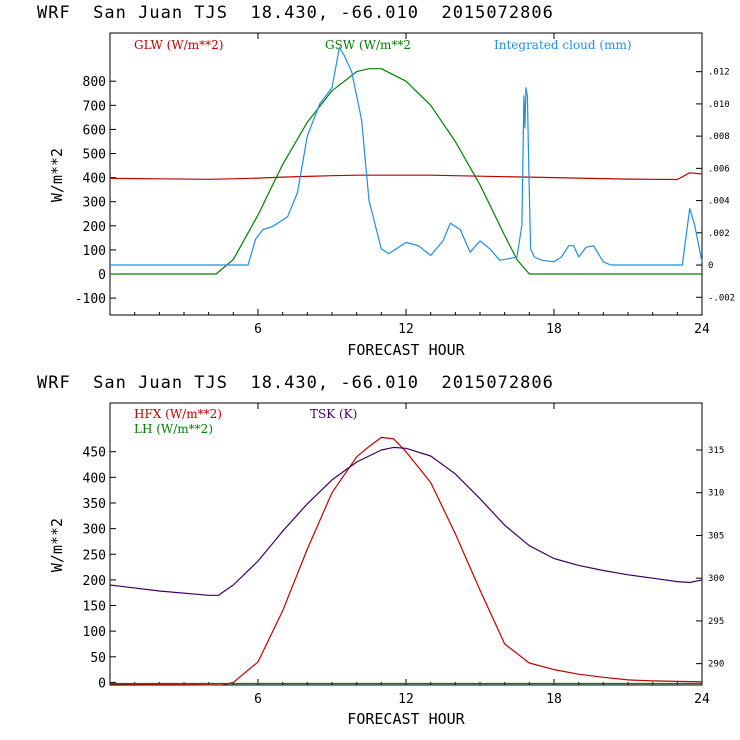  I want to click on chart-1-ytick-label: 0, so click(102, 275).